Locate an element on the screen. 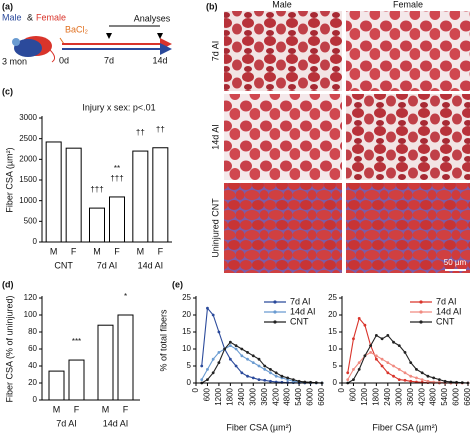 This screenshot has height=439, width=474. note: Injury x sex: p<.01 is located at coordinates (118, 107).